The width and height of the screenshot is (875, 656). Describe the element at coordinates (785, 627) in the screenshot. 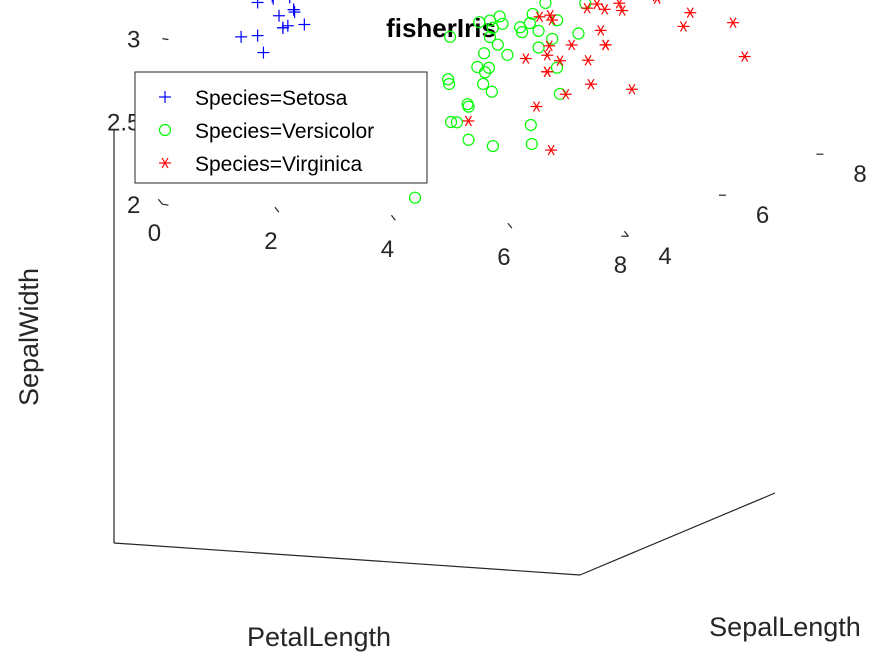

I see `y-axis-label: SepalLength` at that location.